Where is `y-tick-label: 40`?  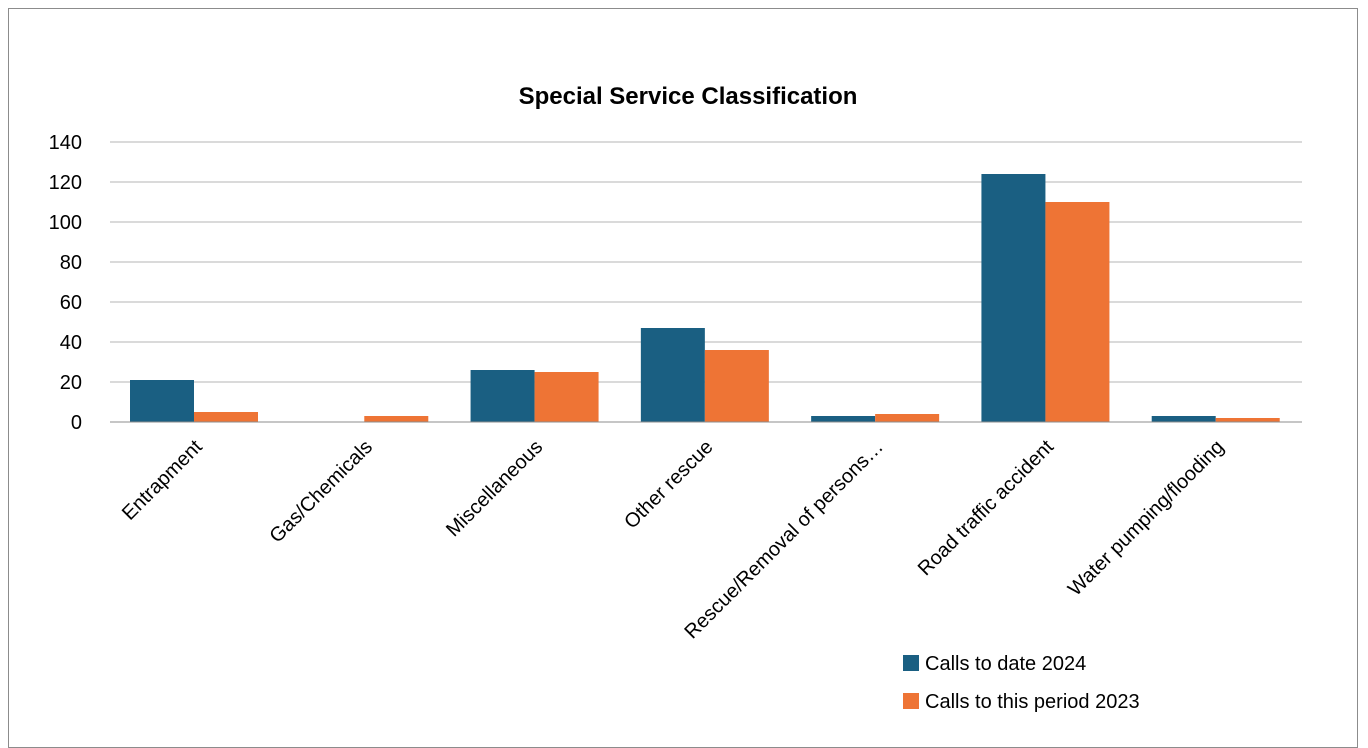
y-tick-label: 40 is located at coordinates (71, 343).